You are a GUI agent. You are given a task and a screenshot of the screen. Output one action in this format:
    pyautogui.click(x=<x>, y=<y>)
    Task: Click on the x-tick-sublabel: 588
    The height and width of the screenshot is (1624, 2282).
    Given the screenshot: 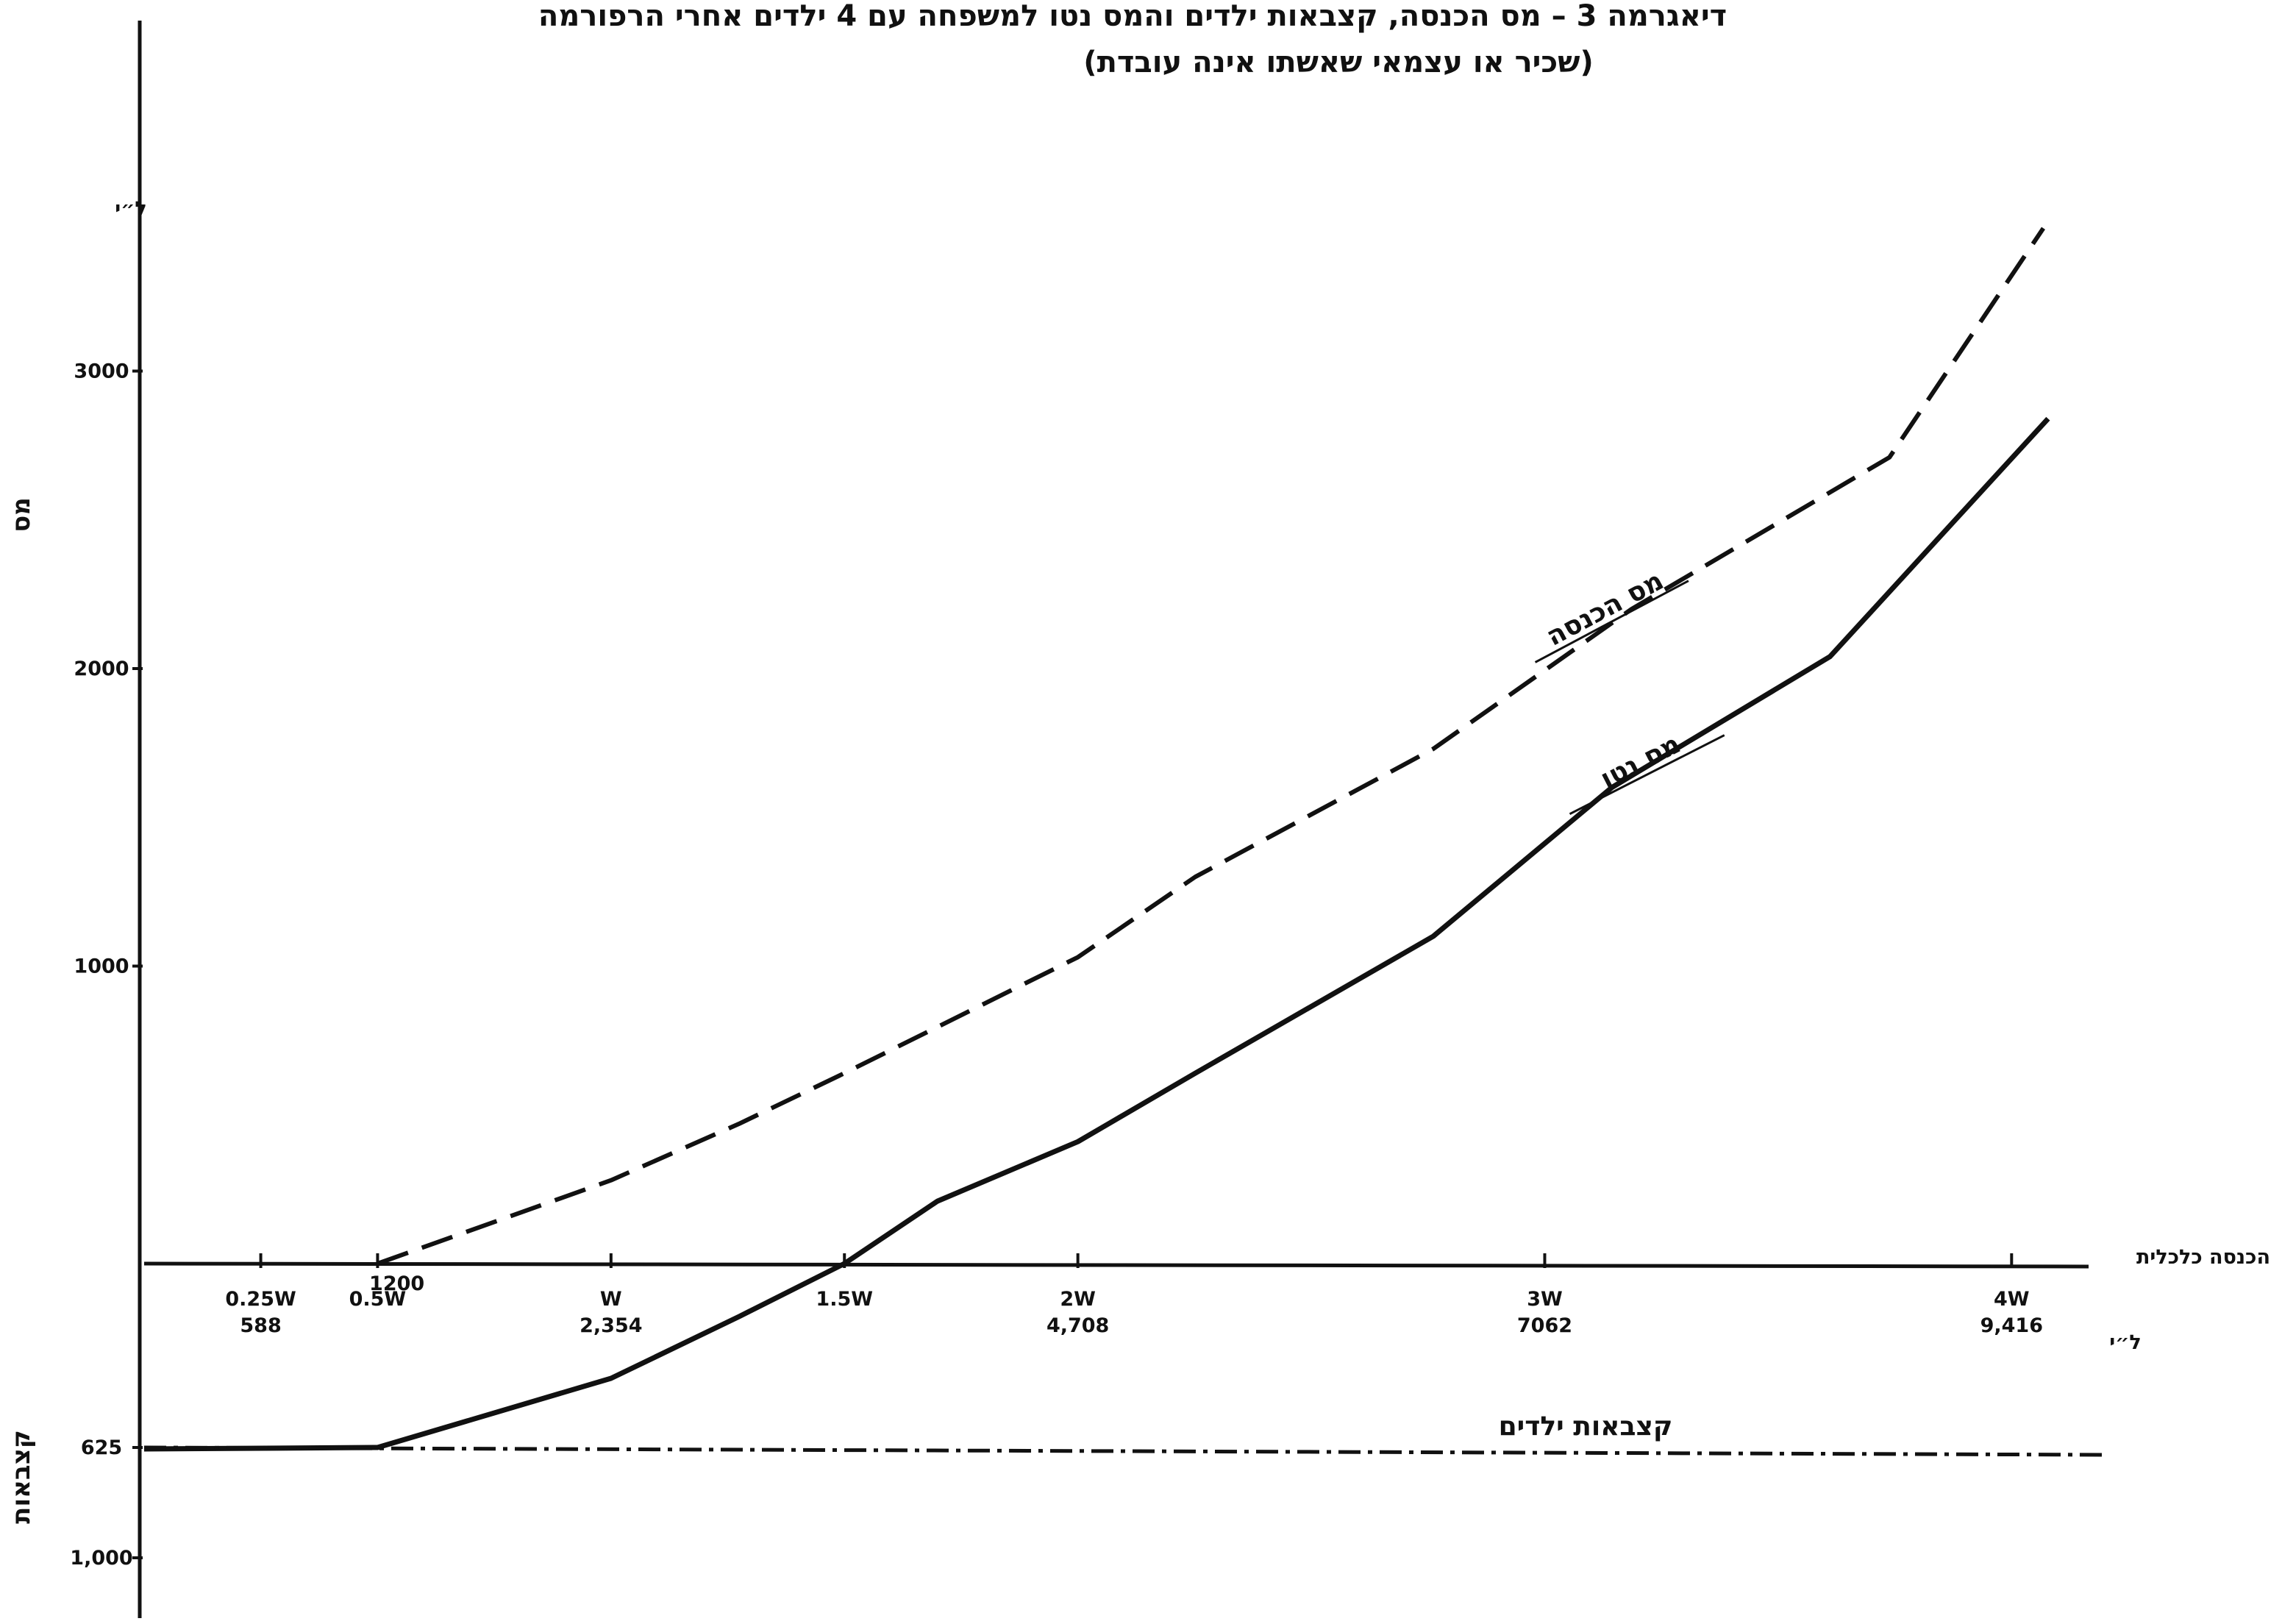 What is the action you would take?
    pyautogui.click(x=260, y=1325)
    